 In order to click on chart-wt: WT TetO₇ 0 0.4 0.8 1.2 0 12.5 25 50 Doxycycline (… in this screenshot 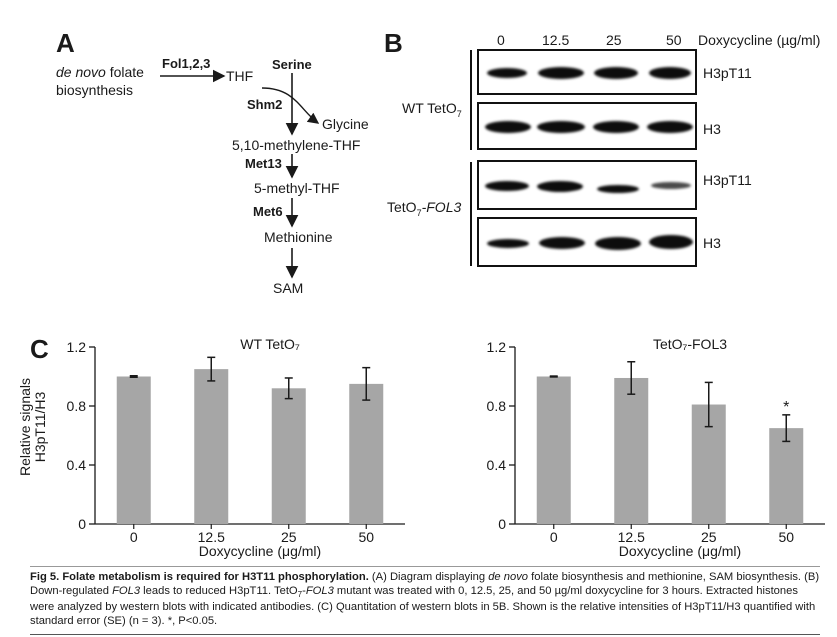, I will do `click(236, 447)`.